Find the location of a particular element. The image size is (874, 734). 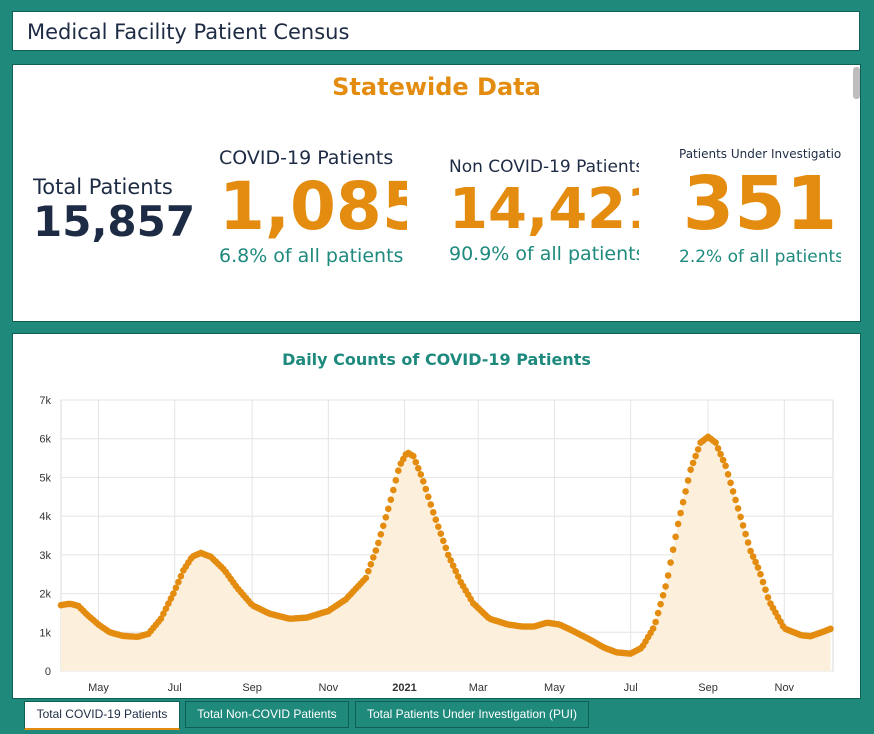

title-bar: Medical Facility Patient Census is located at coordinates (436, 31).